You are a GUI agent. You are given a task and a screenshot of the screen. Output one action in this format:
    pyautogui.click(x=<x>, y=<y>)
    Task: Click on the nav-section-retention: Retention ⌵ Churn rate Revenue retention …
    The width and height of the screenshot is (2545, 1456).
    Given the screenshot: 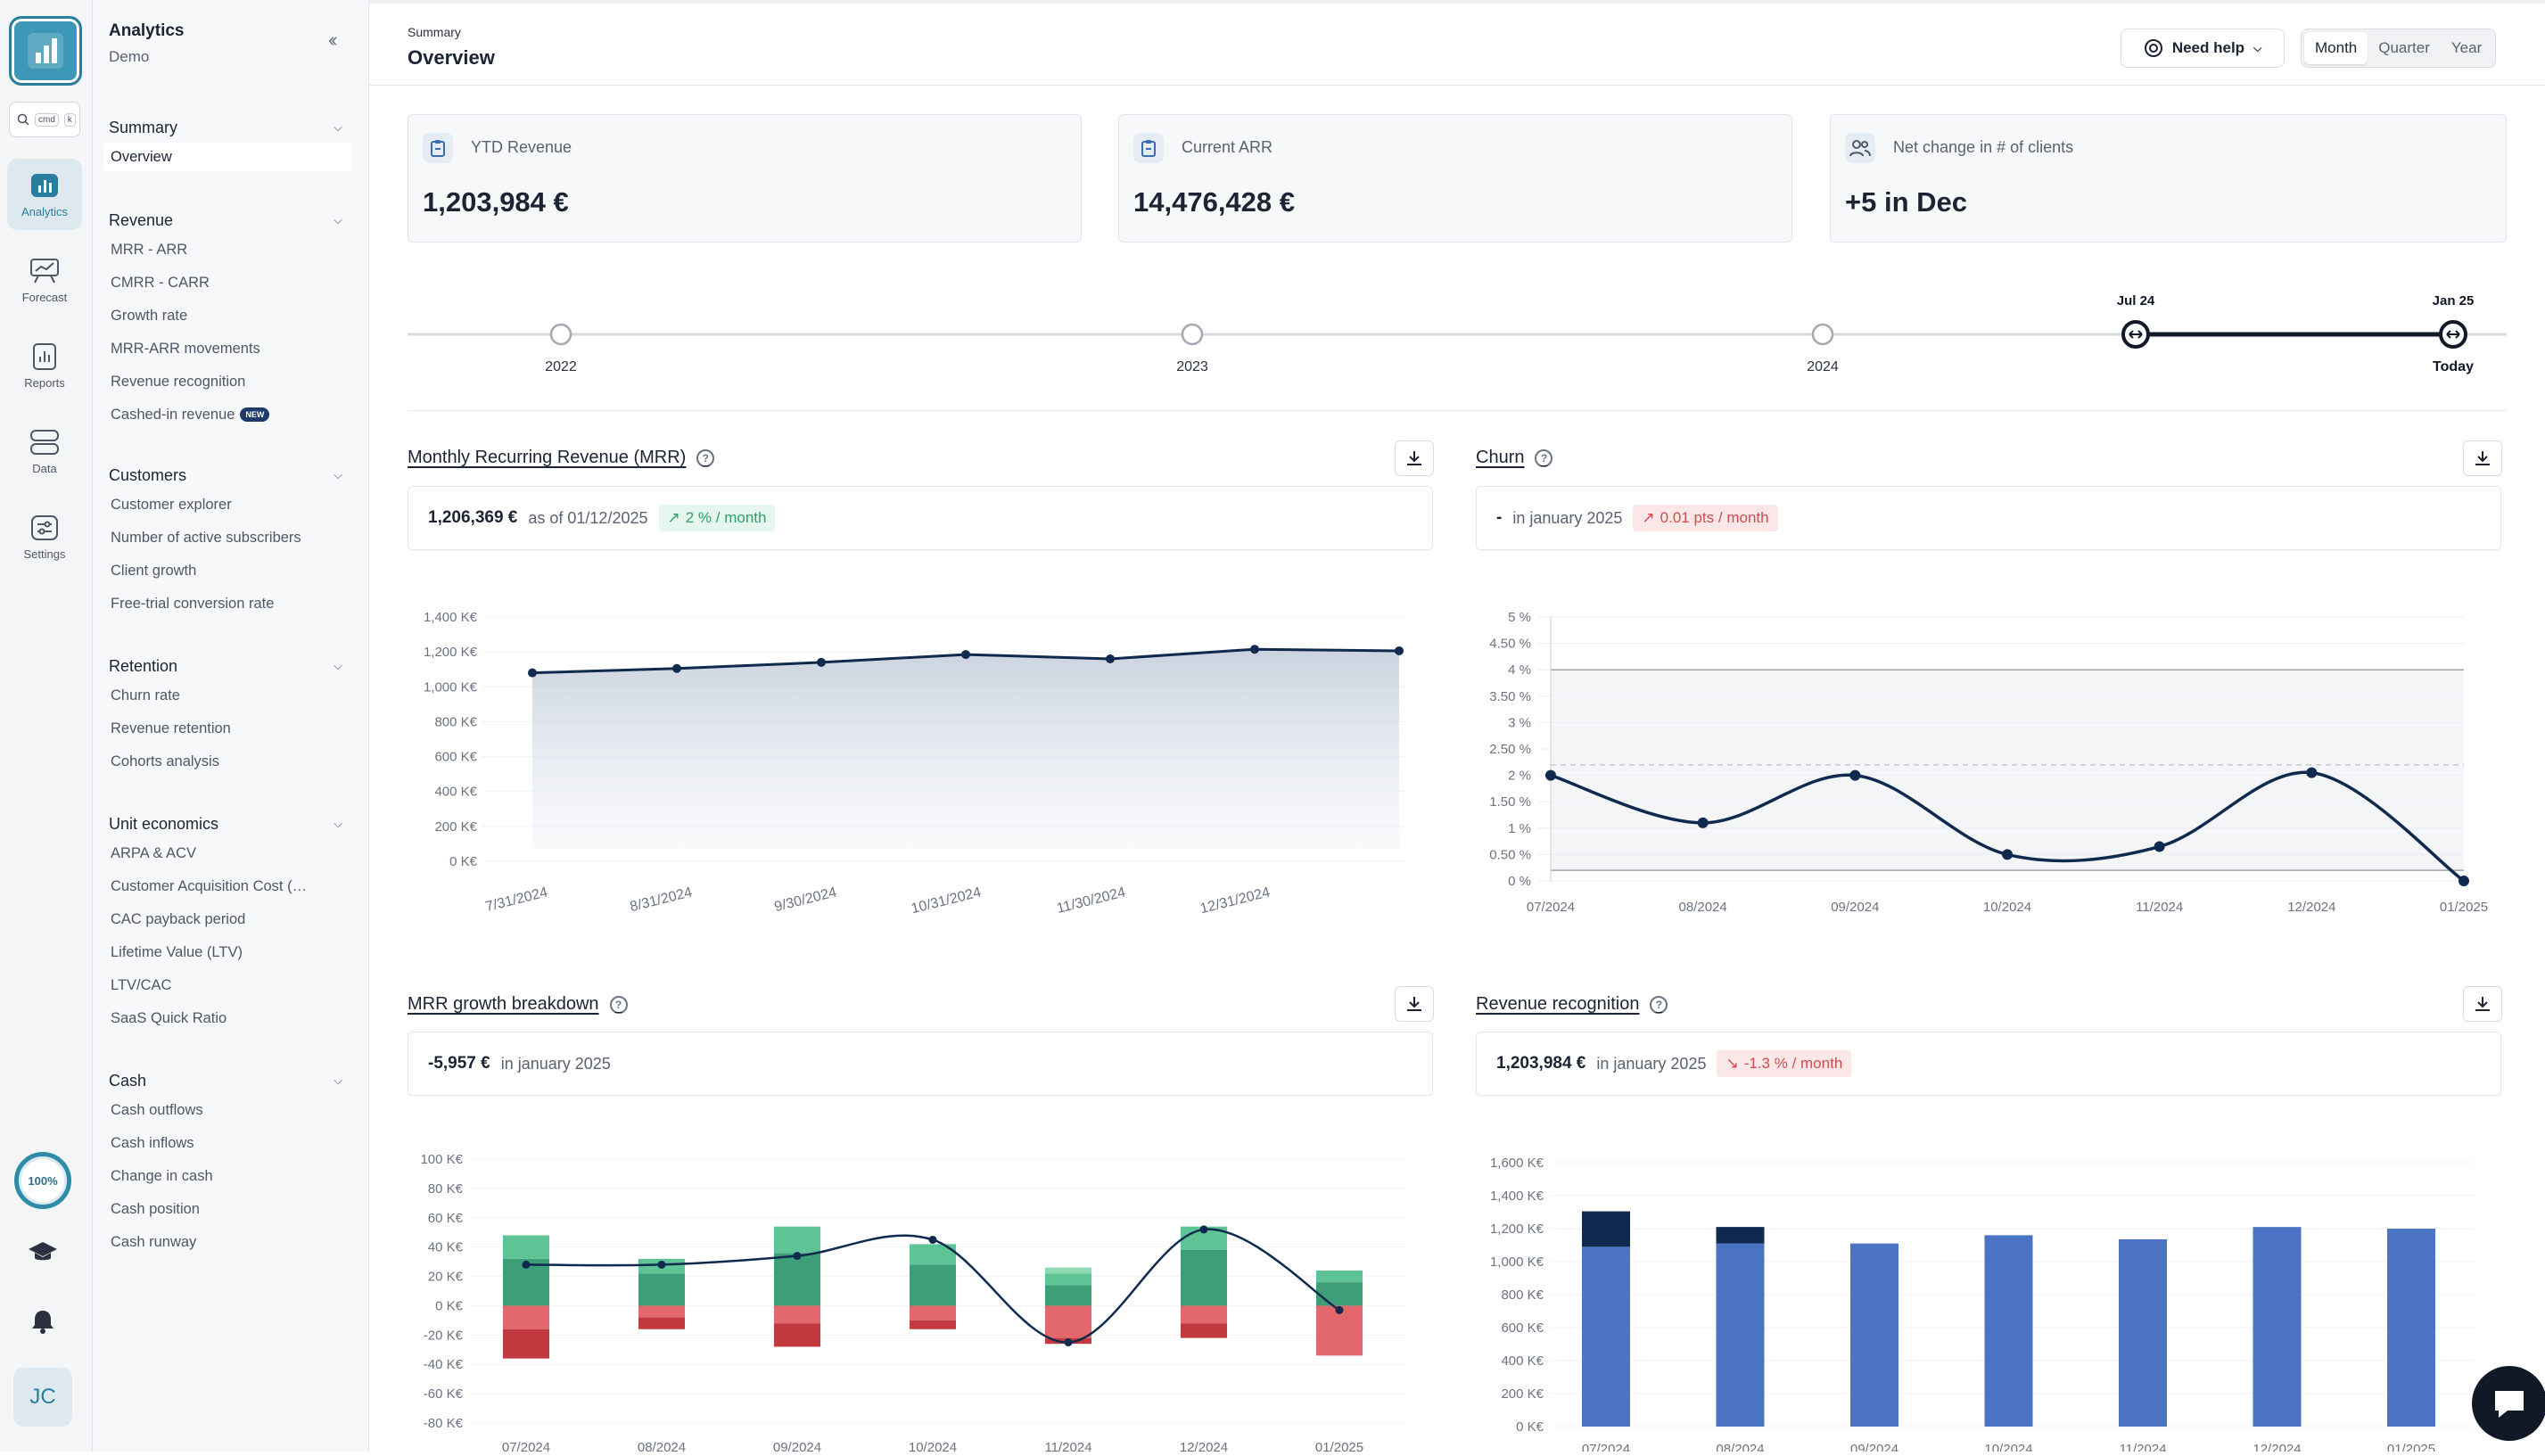 What is the action you would take?
    pyautogui.click(x=230, y=716)
    